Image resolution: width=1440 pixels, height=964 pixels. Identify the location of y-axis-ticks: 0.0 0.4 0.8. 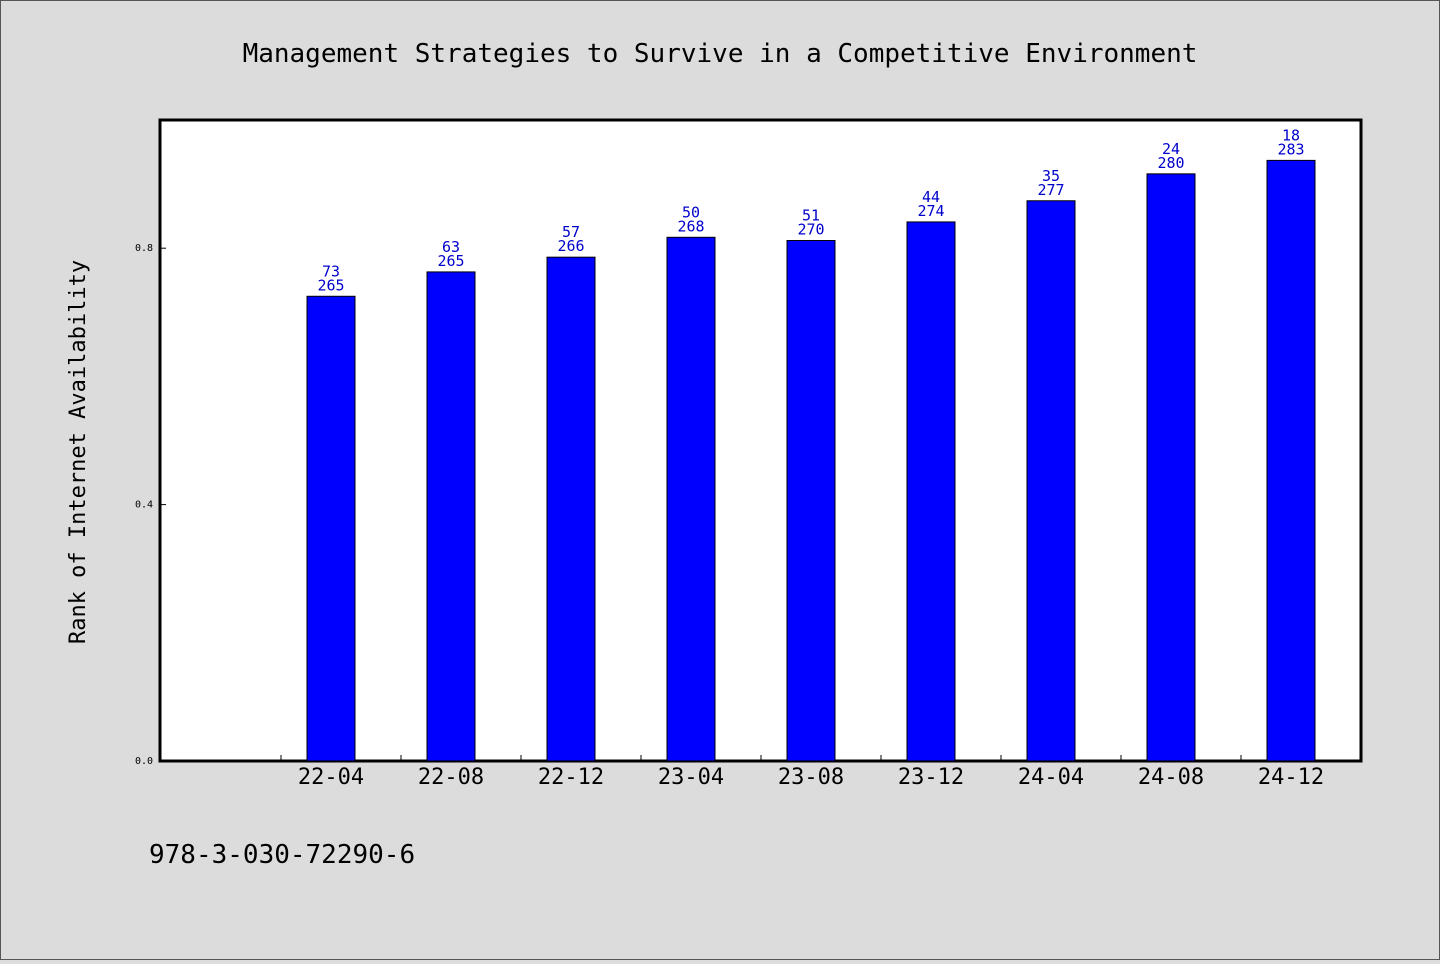
(150, 505).